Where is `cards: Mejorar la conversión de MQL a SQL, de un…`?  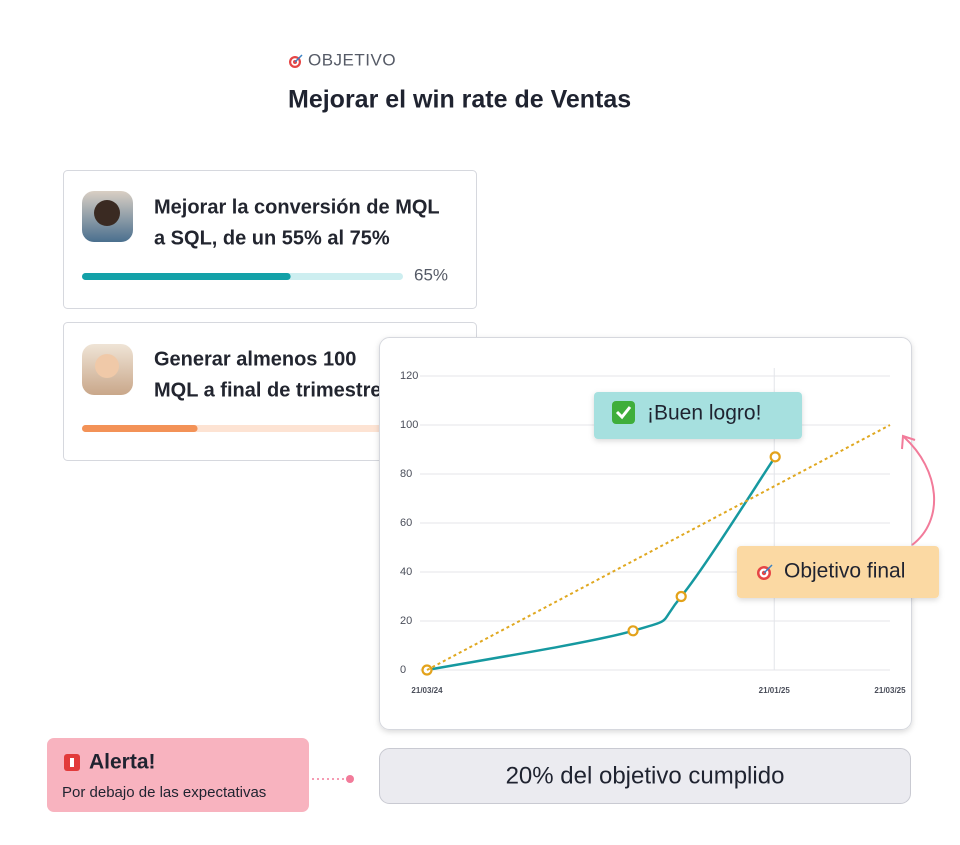 cards: Mejorar la conversión de MQL a SQL, de un… is located at coordinates (270, 315).